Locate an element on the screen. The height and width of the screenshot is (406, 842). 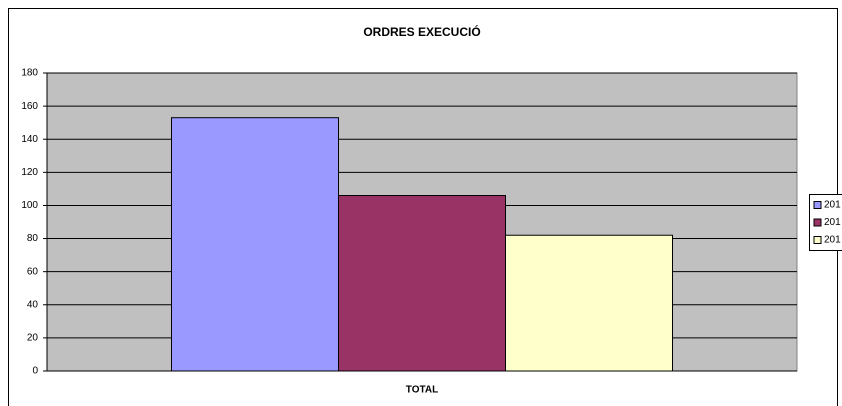
y-tick-label: 140 is located at coordinates (29, 139).